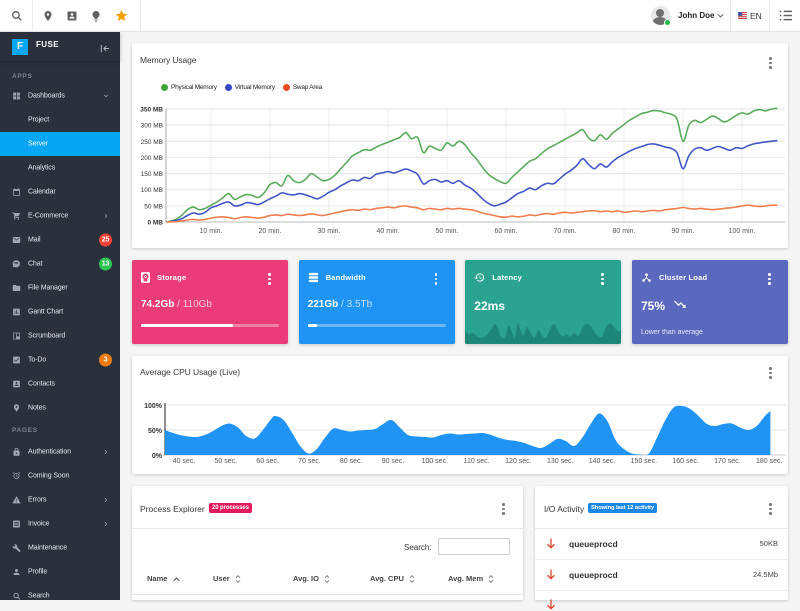 This screenshot has width=800, height=611. What do you see at coordinates (329, 231) in the screenshot?
I see `svg-text: 30 min.` at bounding box center [329, 231].